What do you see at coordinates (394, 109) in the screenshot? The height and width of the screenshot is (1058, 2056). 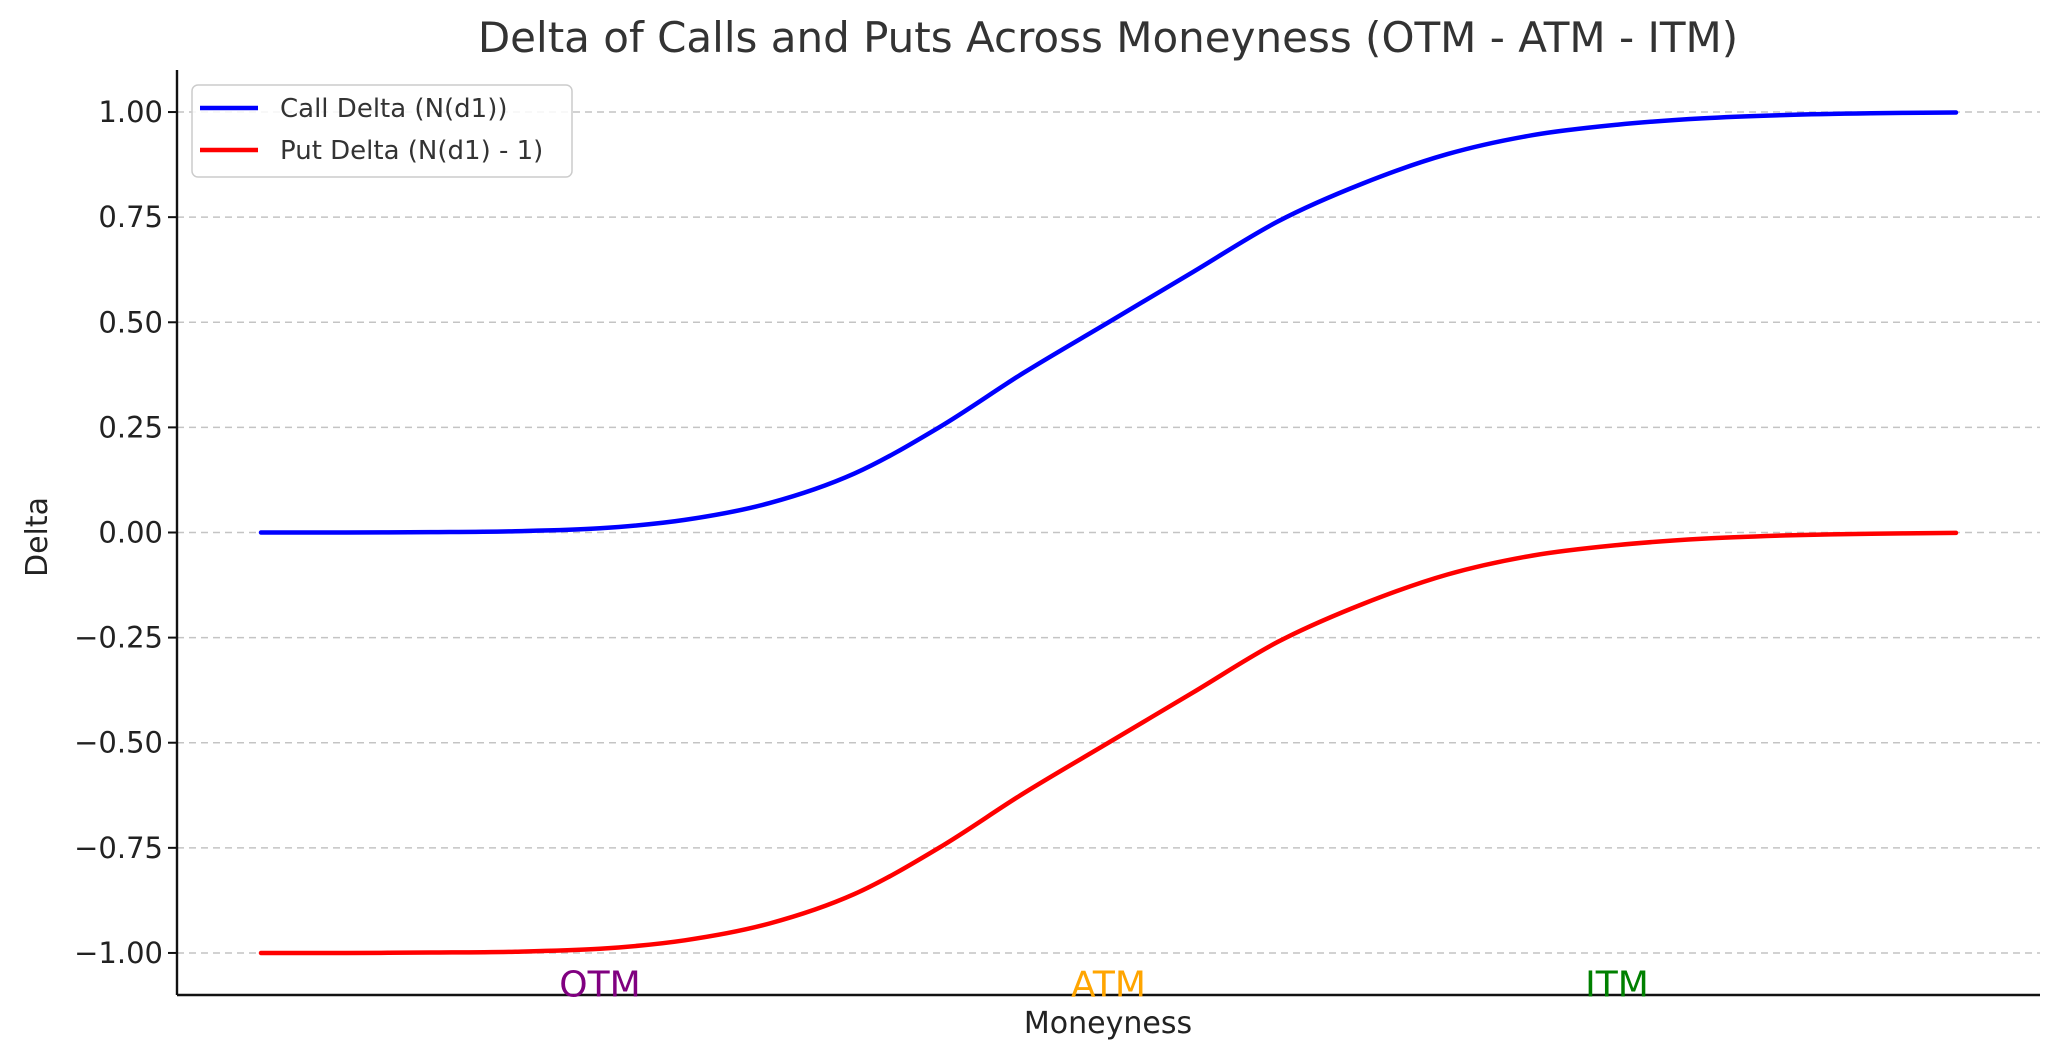 I see `legend-label: Call Delta (N(d1))` at bounding box center [394, 109].